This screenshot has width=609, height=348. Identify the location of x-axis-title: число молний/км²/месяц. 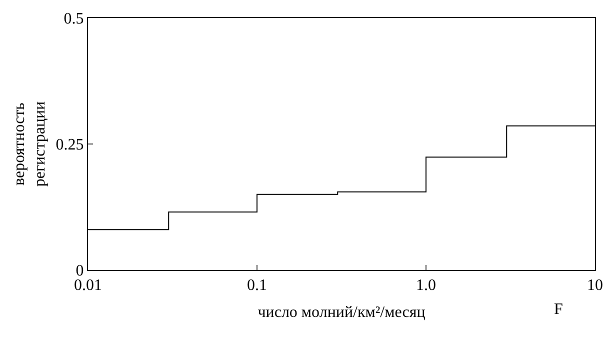
(342, 312).